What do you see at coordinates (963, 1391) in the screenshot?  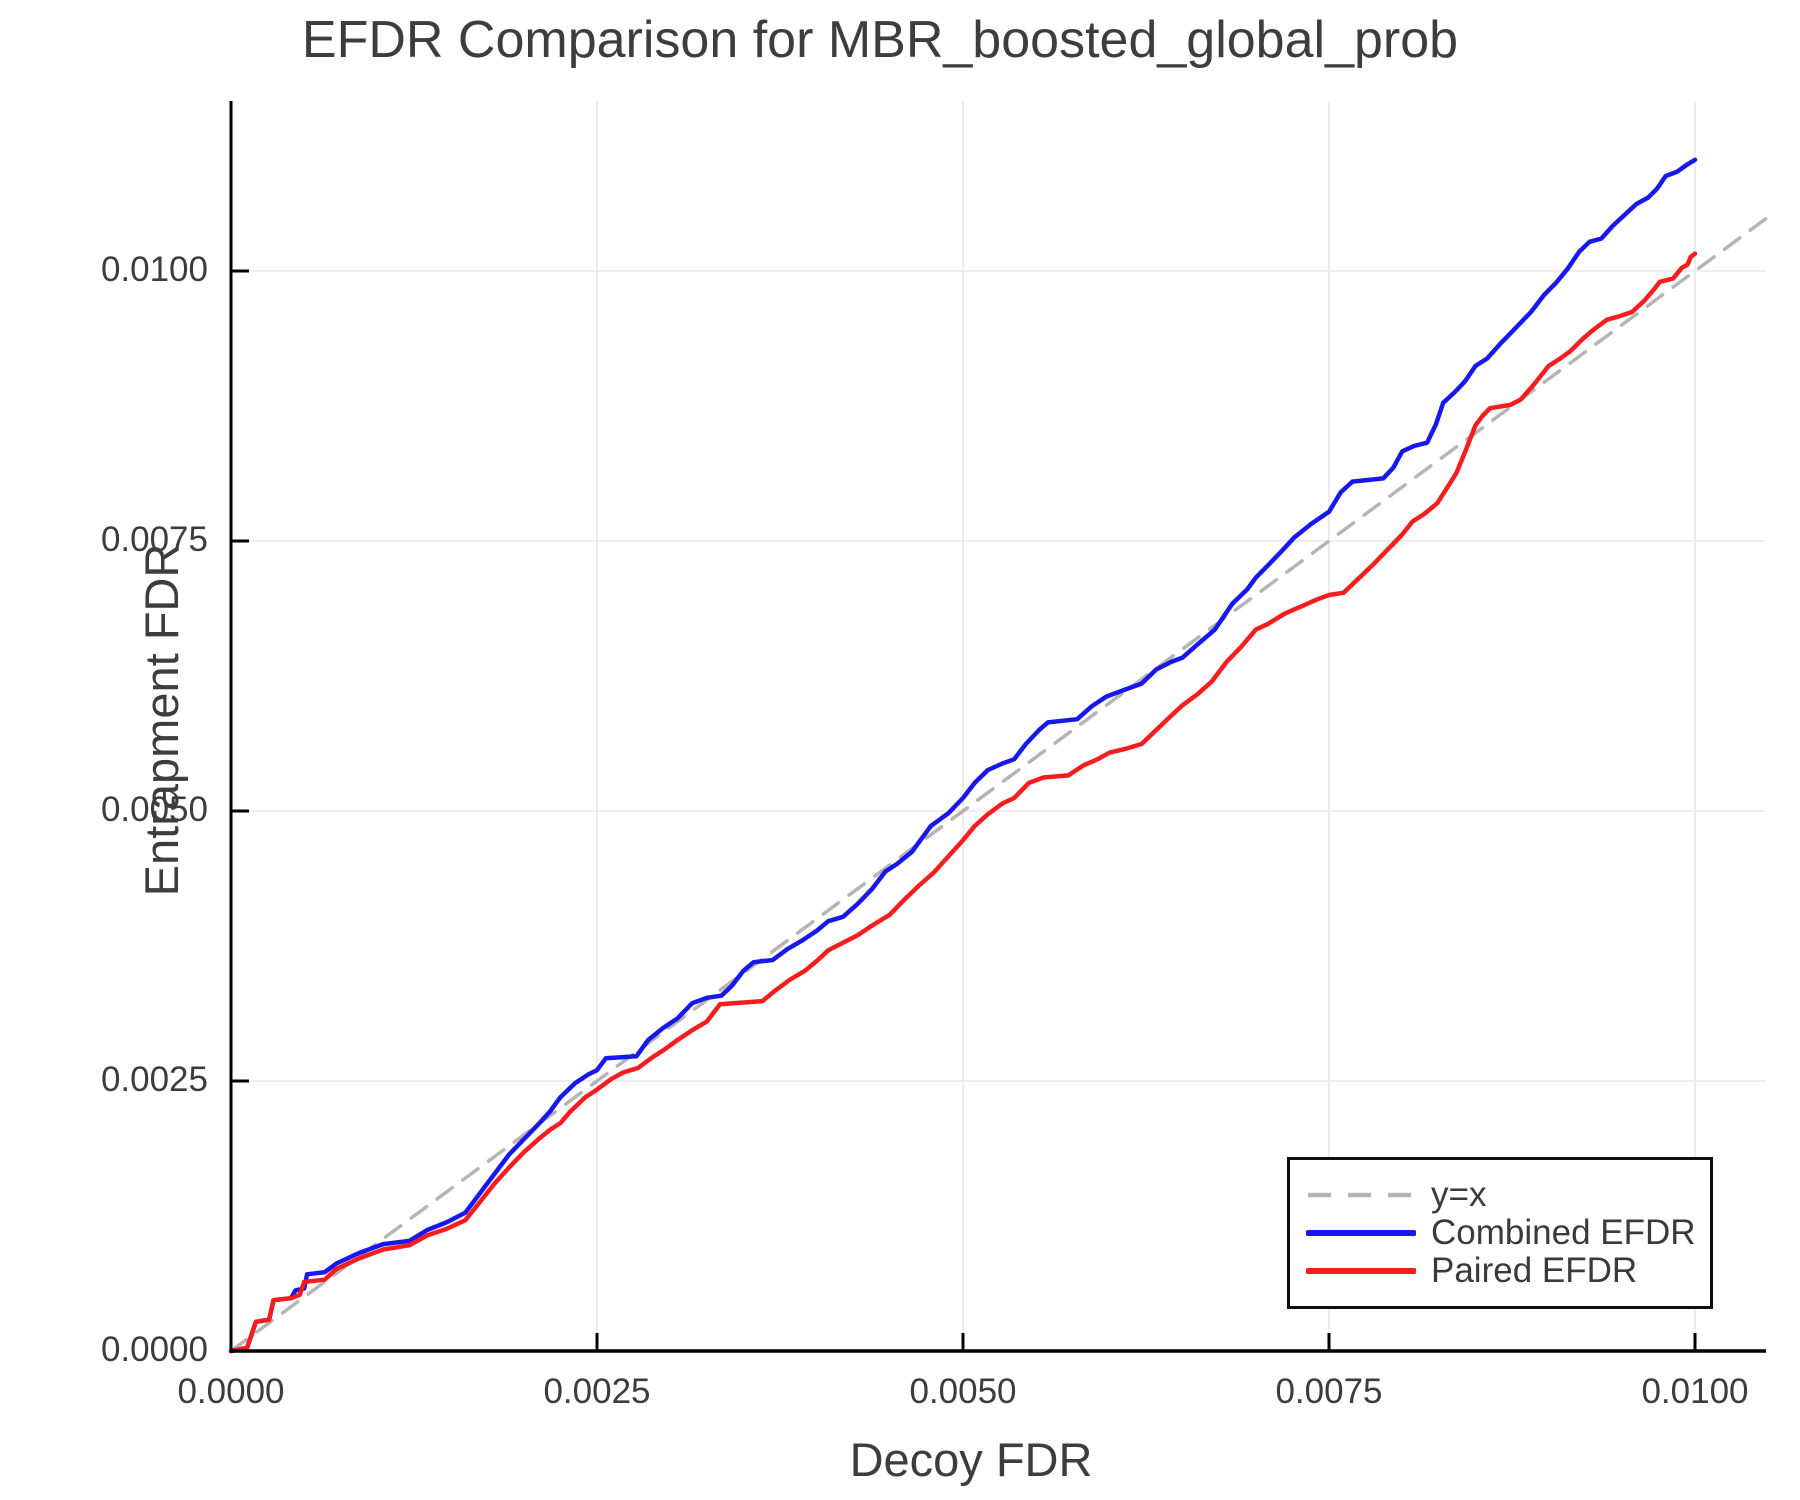 I see `x-tick-label: 0.0050` at bounding box center [963, 1391].